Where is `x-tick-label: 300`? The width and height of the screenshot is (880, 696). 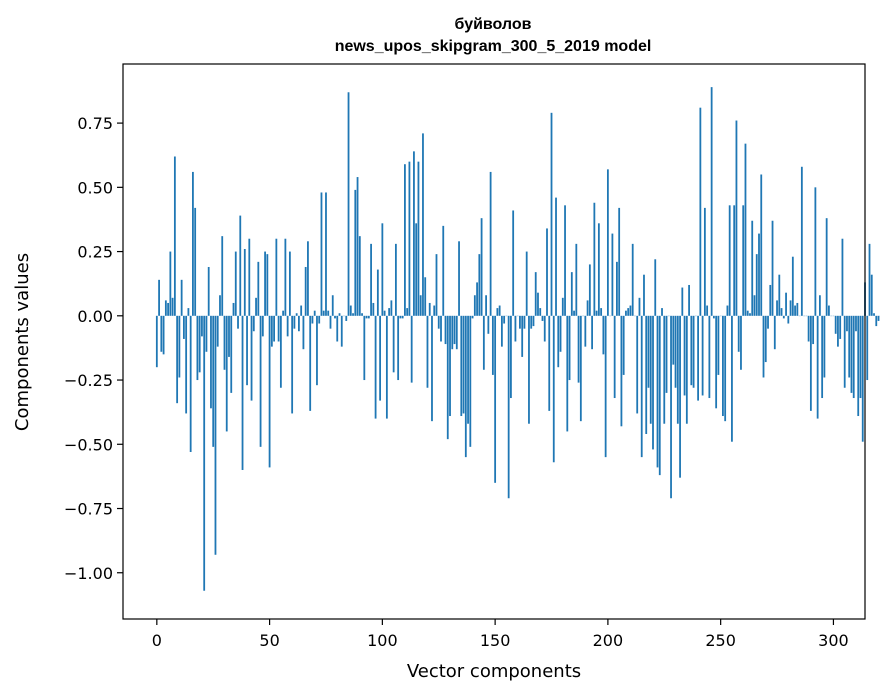 x-tick-label: 300 is located at coordinates (833, 640).